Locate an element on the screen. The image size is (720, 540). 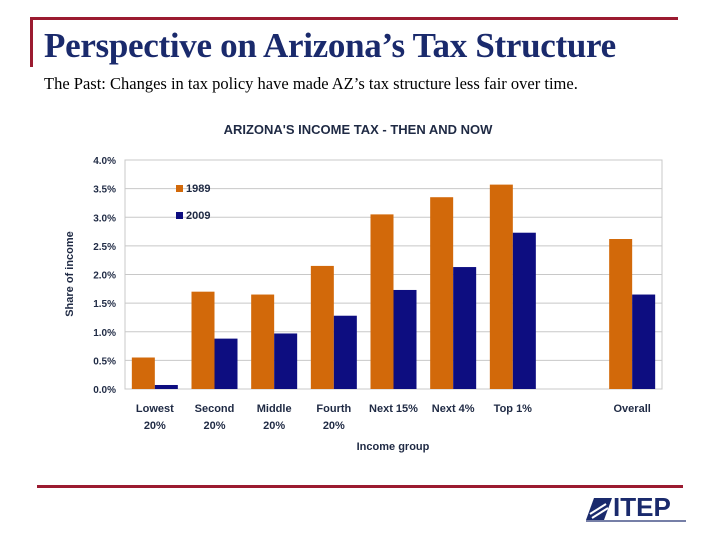
itep-logo-mark-icon is located at coordinates (599, 509).